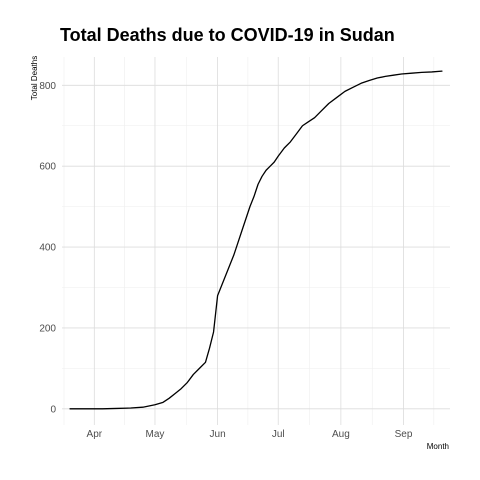  I want to click on chart-title: Total Deaths due to COVID-19 in Sudan, so click(227, 35).